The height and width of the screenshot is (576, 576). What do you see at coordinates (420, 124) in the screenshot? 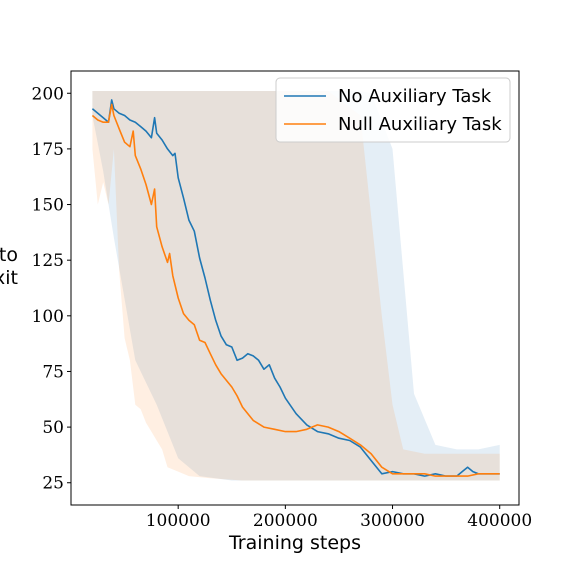
I see `legend-label: Null Auxiliary Task` at bounding box center [420, 124].